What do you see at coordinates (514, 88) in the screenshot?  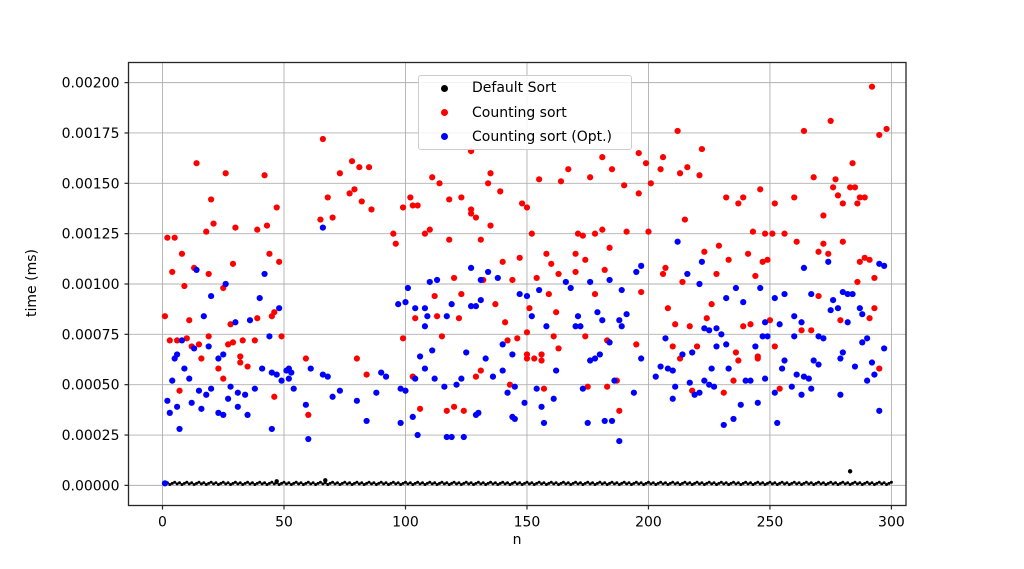 I see `legend-label: Default Sort` at bounding box center [514, 88].